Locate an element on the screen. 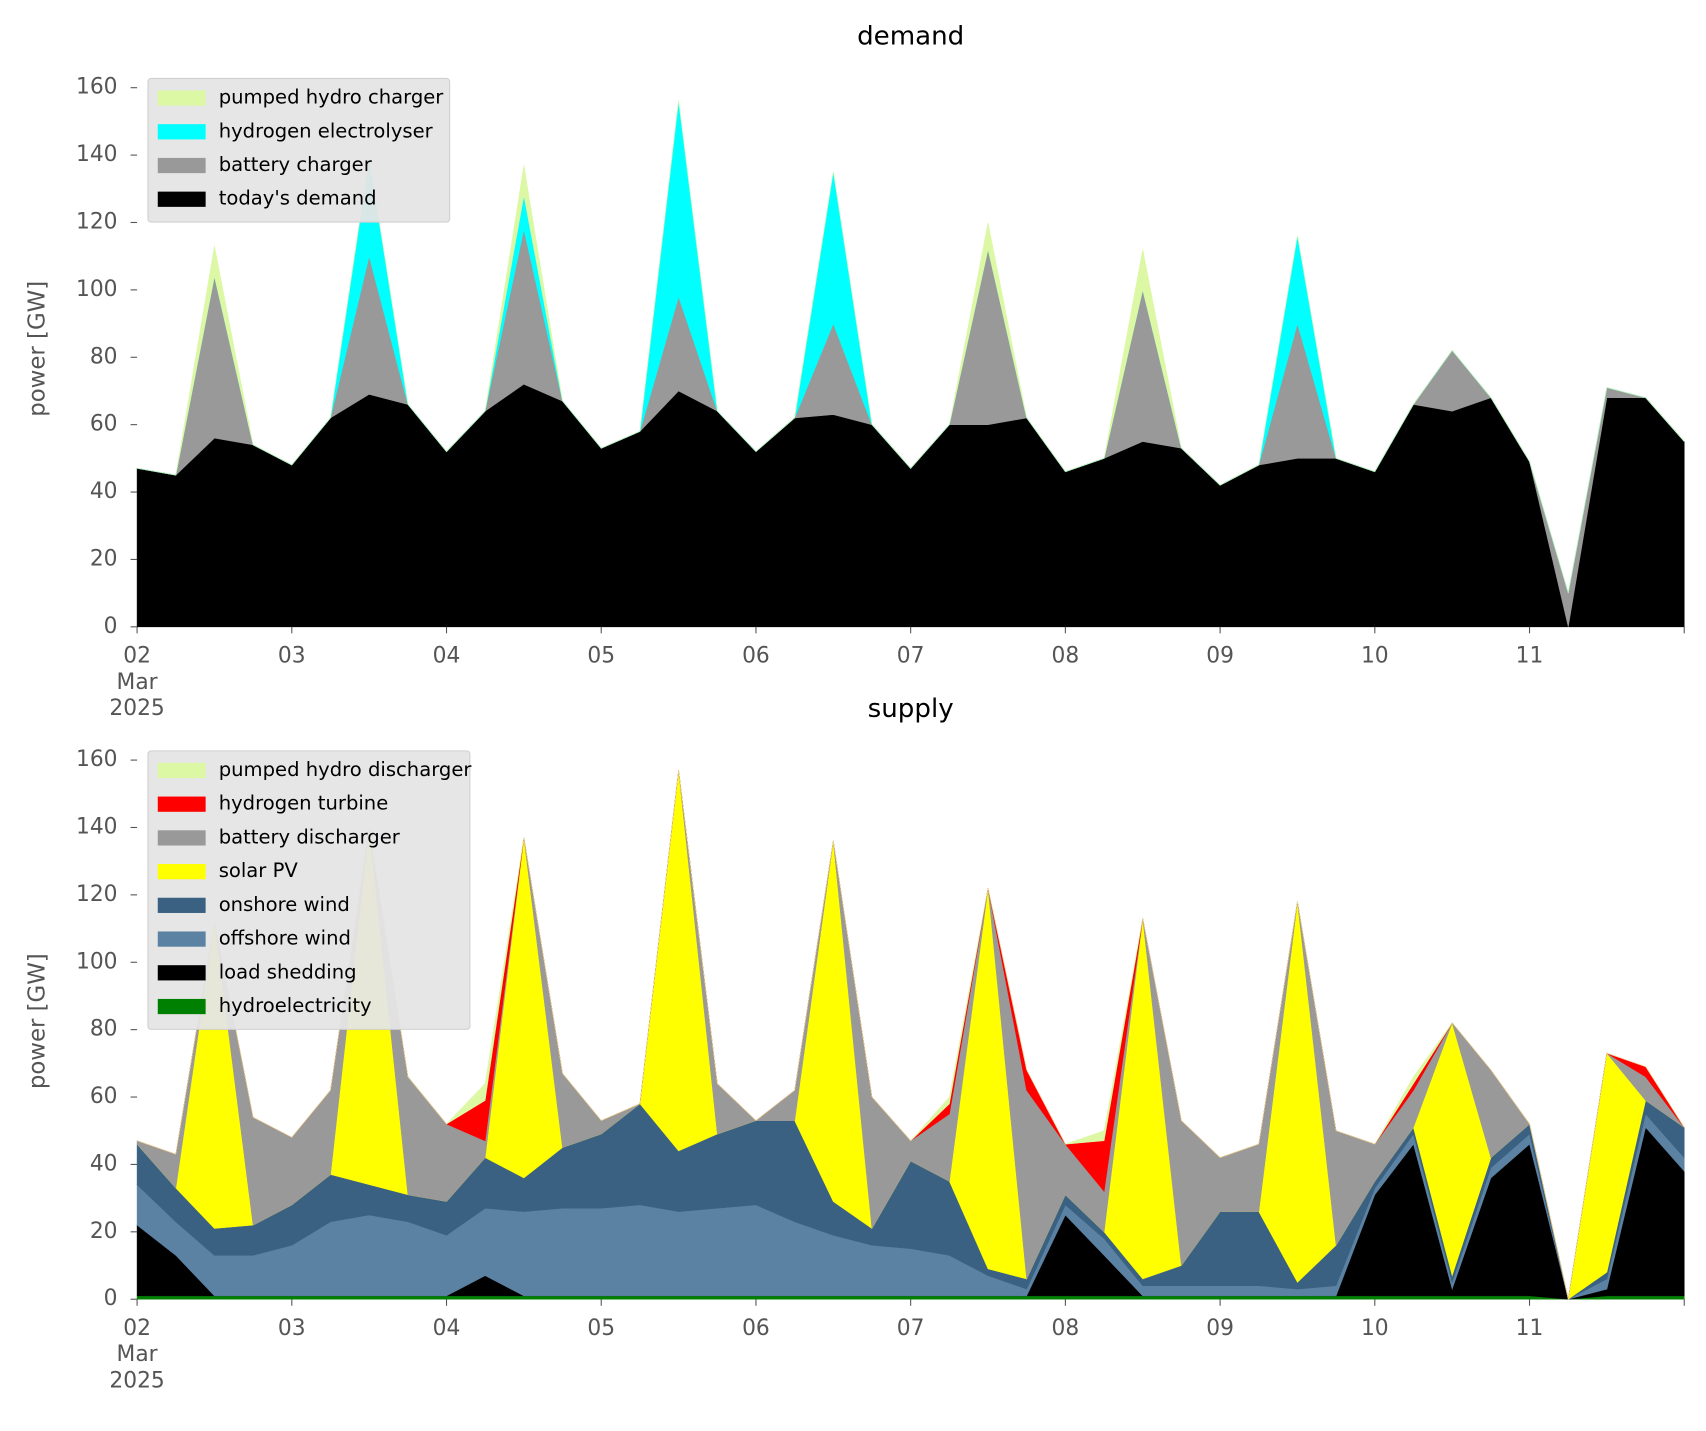 This screenshot has width=1706, height=1431. legend-label: today's demand is located at coordinates (298, 198).